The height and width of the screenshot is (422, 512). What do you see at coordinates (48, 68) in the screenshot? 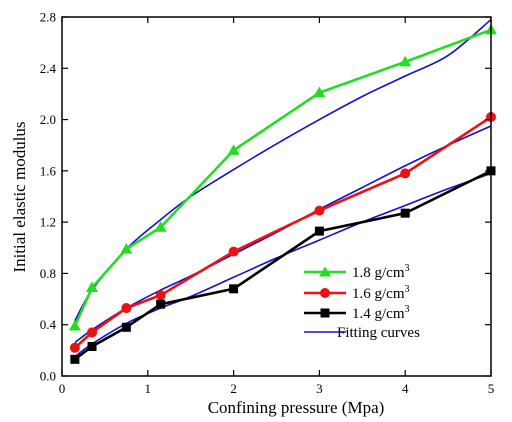
I see `y-tick-label: 2.4` at bounding box center [48, 68].